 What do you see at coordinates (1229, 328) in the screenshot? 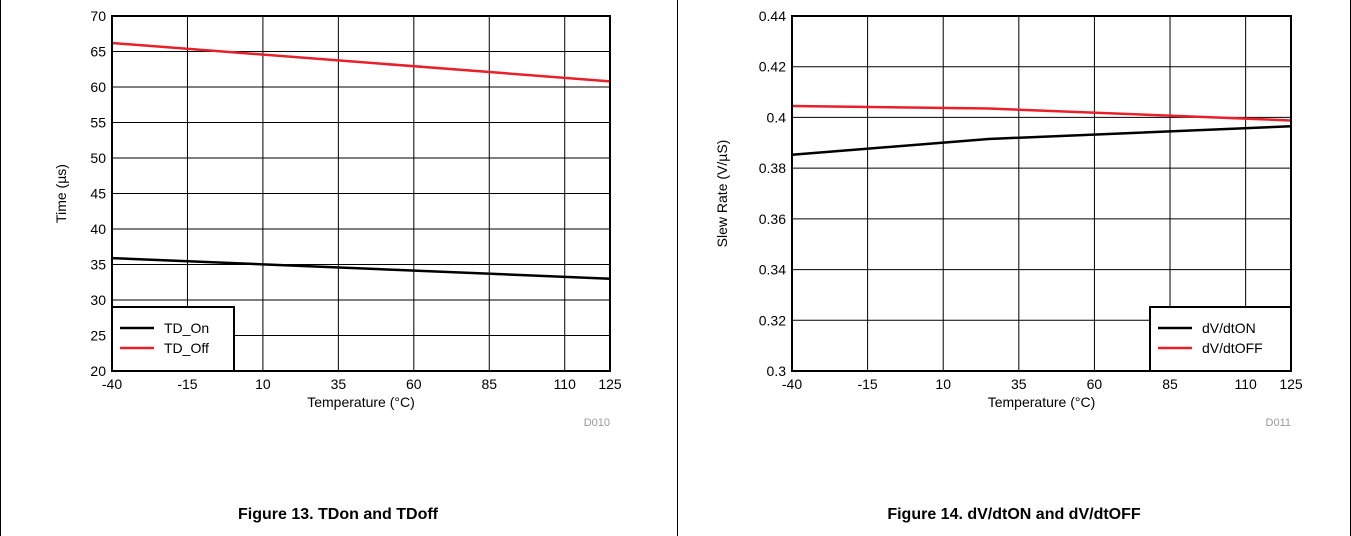
I see `legend-label: dV/dtON` at bounding box center [1229, 328].